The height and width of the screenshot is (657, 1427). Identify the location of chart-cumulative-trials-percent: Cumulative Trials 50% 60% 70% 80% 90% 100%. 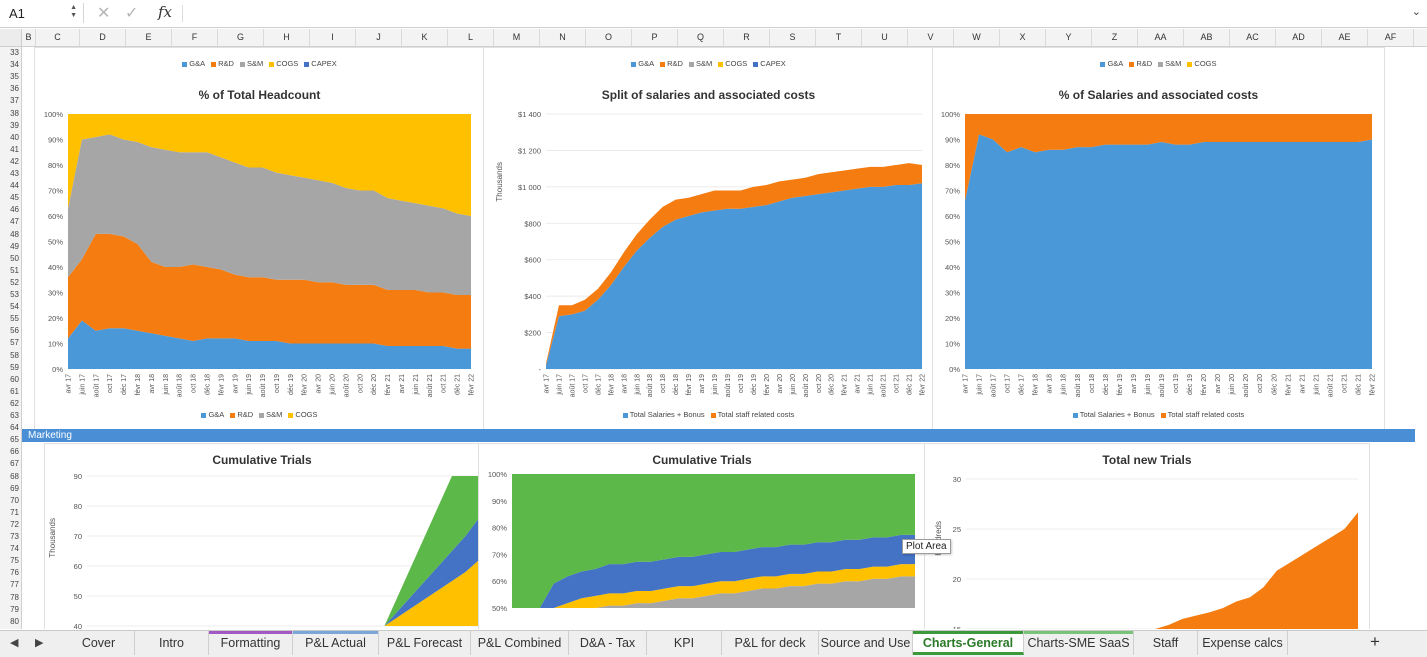
(702, 536).